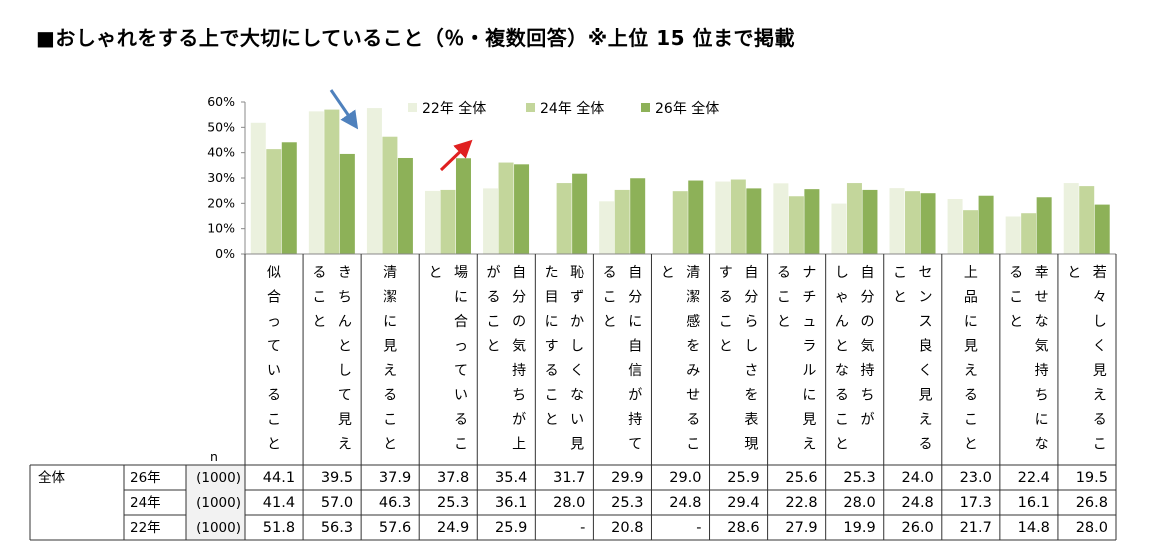 The height and width of the screenshot is (557, 1156). I want to click on table-cell: 29.4, so click(743, 503).